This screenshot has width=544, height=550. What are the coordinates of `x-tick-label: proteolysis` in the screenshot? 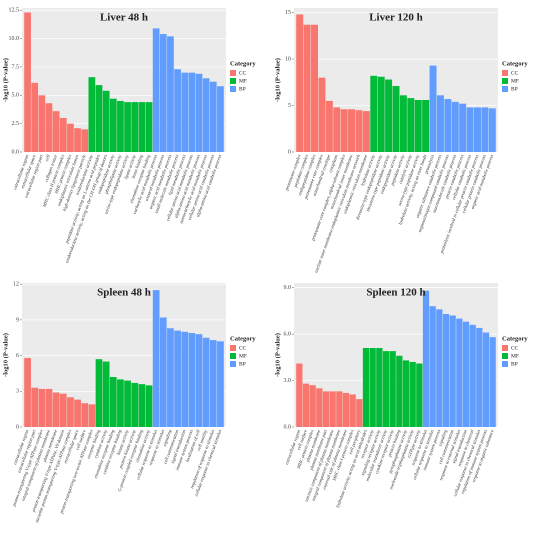 It's located at (429, 165).